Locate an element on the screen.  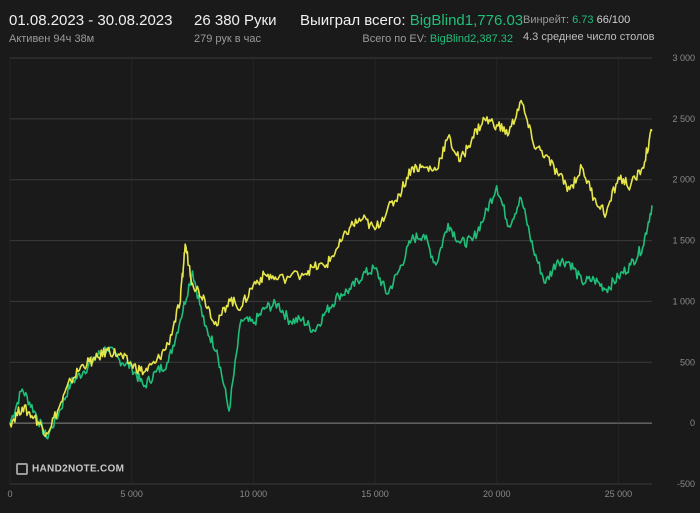
hands-count: 26 380 Руки is located at coordinates (235, 20).